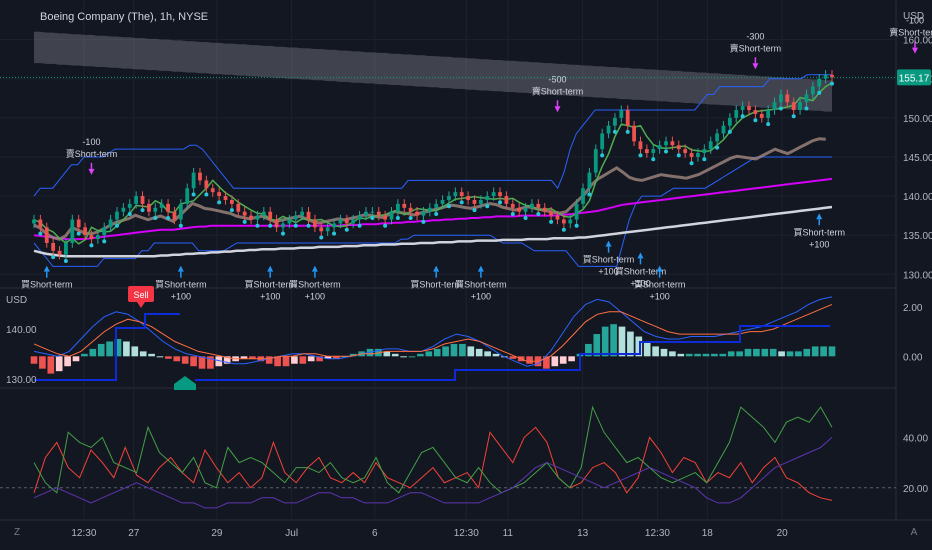 The height and width of the screenshot is (550, 932). I want to click on time-zone-button: Z, so click(17, 532).